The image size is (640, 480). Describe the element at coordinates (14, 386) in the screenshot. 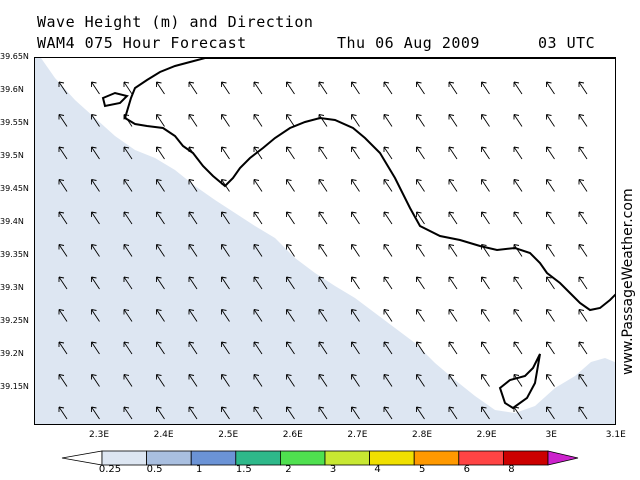

I see `latitude-label: 39.15N` at that location.